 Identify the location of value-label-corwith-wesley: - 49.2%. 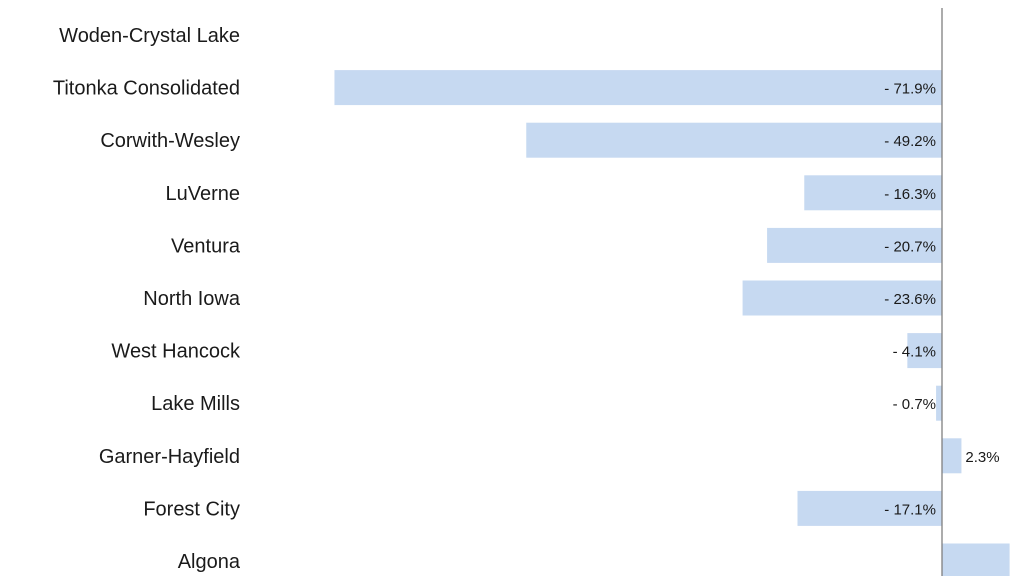
(910, 141).